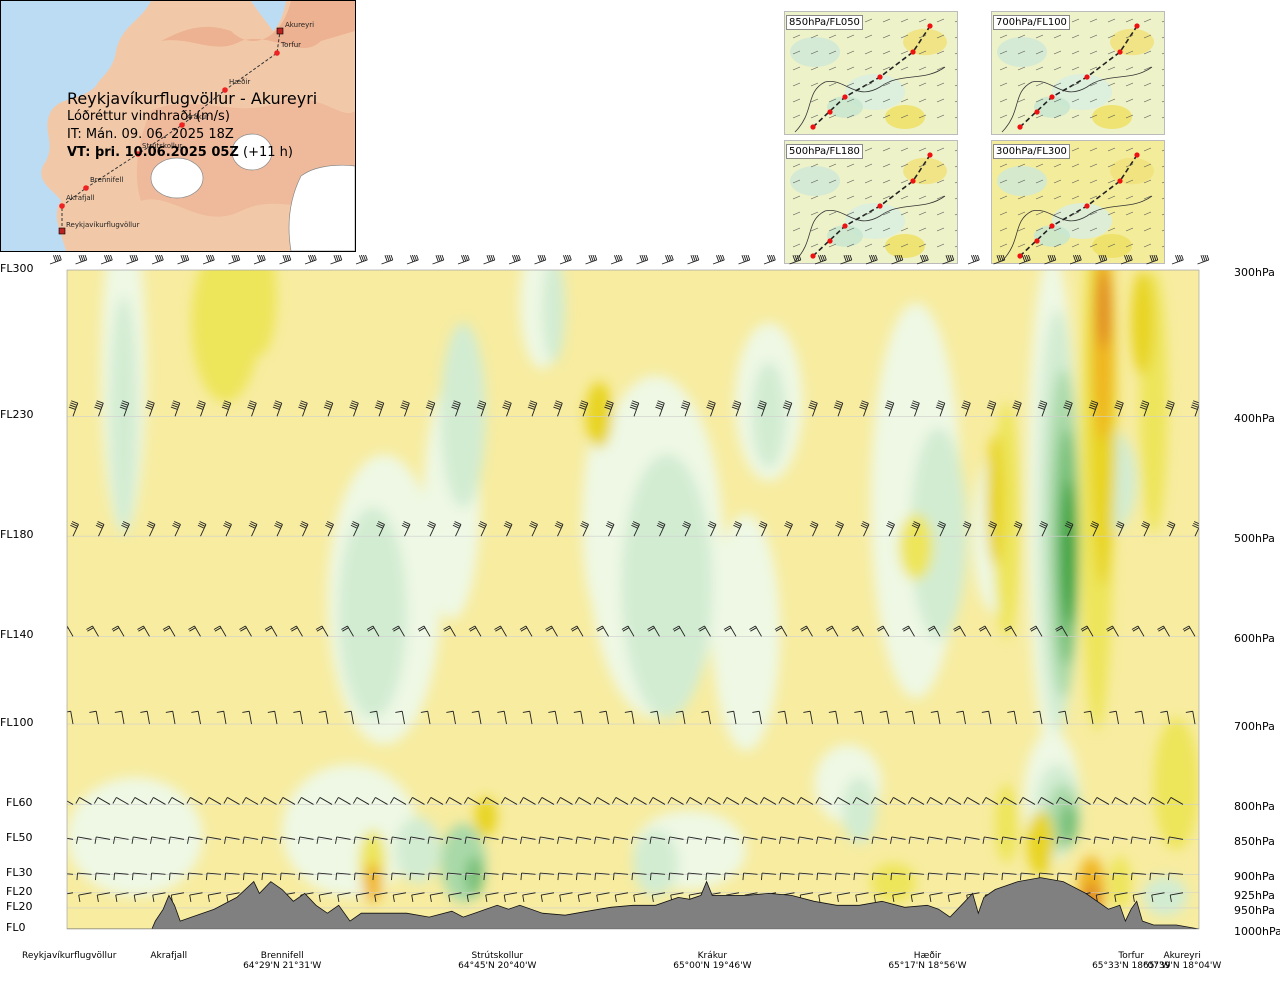  What do you see at coordinates (1078, 73) in the screenshot?
I see `level-map-thumbnail: 700hPa/FL100` at bounding box center [1078, 73].